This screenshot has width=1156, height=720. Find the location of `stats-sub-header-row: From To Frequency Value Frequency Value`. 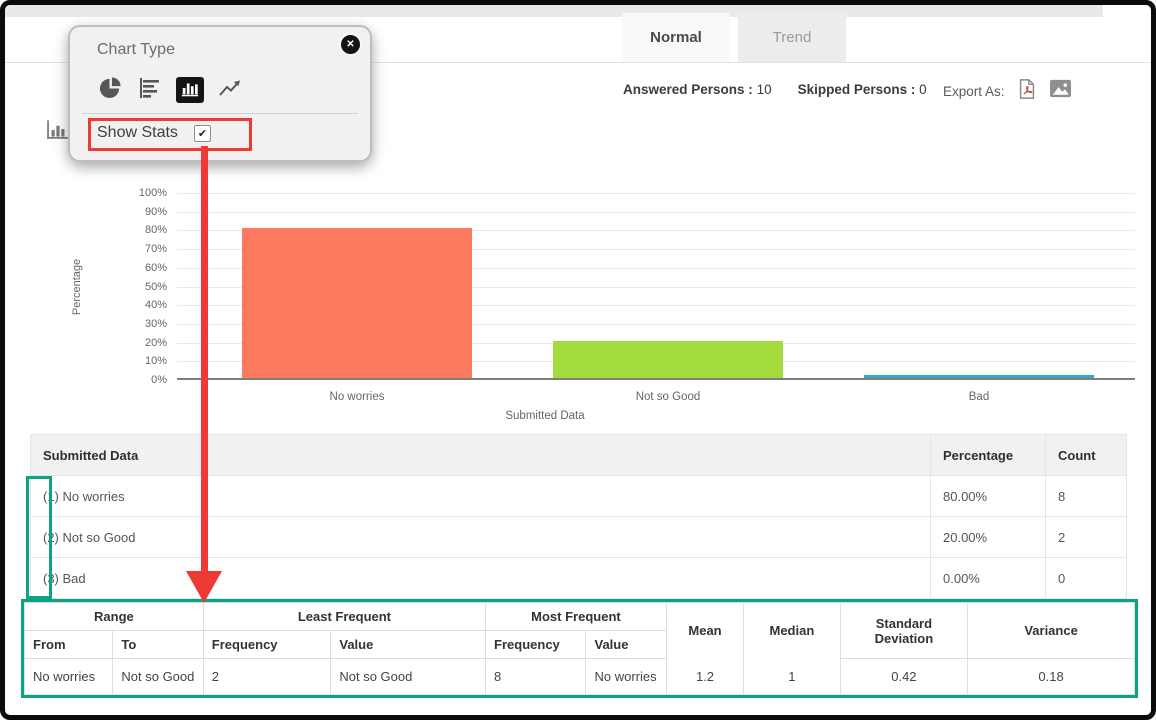

stats-sub-header-row: From To Frequency Value Frequency Value is located at coordinates (579, 644).